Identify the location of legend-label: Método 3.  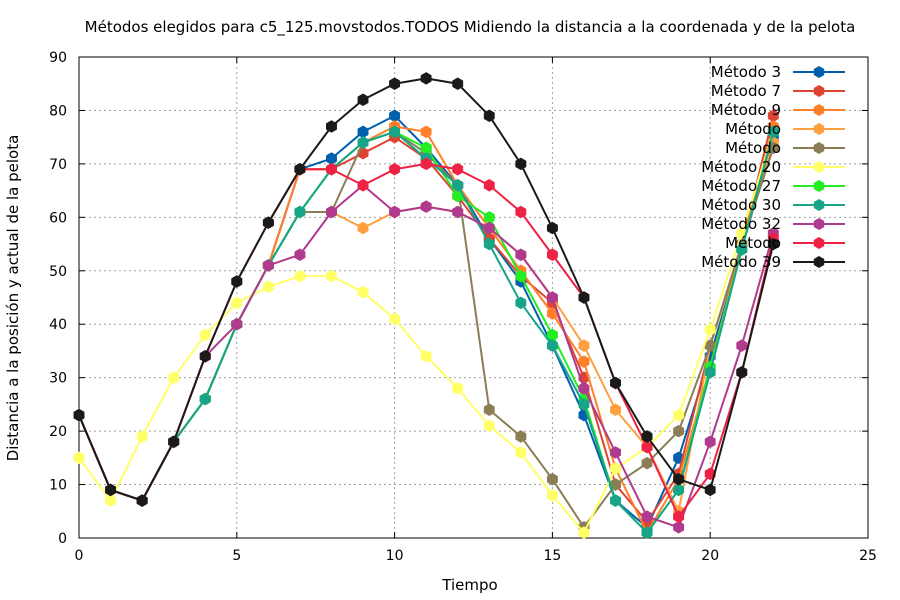
(746, 72).